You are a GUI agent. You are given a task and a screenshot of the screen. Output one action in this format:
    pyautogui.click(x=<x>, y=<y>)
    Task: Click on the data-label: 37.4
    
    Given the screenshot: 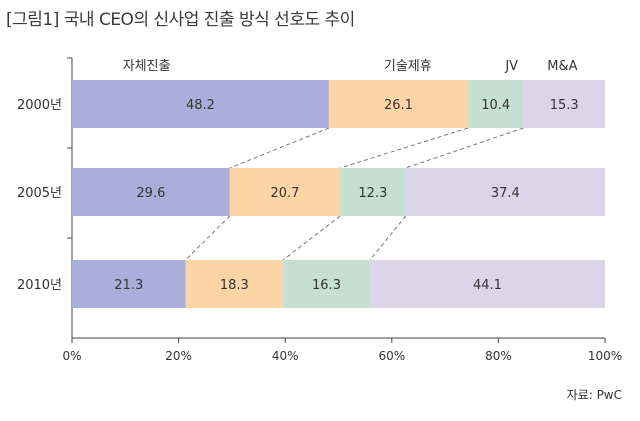 What is the action you would take?
    pyautogui.click(x=505, y=193)
    